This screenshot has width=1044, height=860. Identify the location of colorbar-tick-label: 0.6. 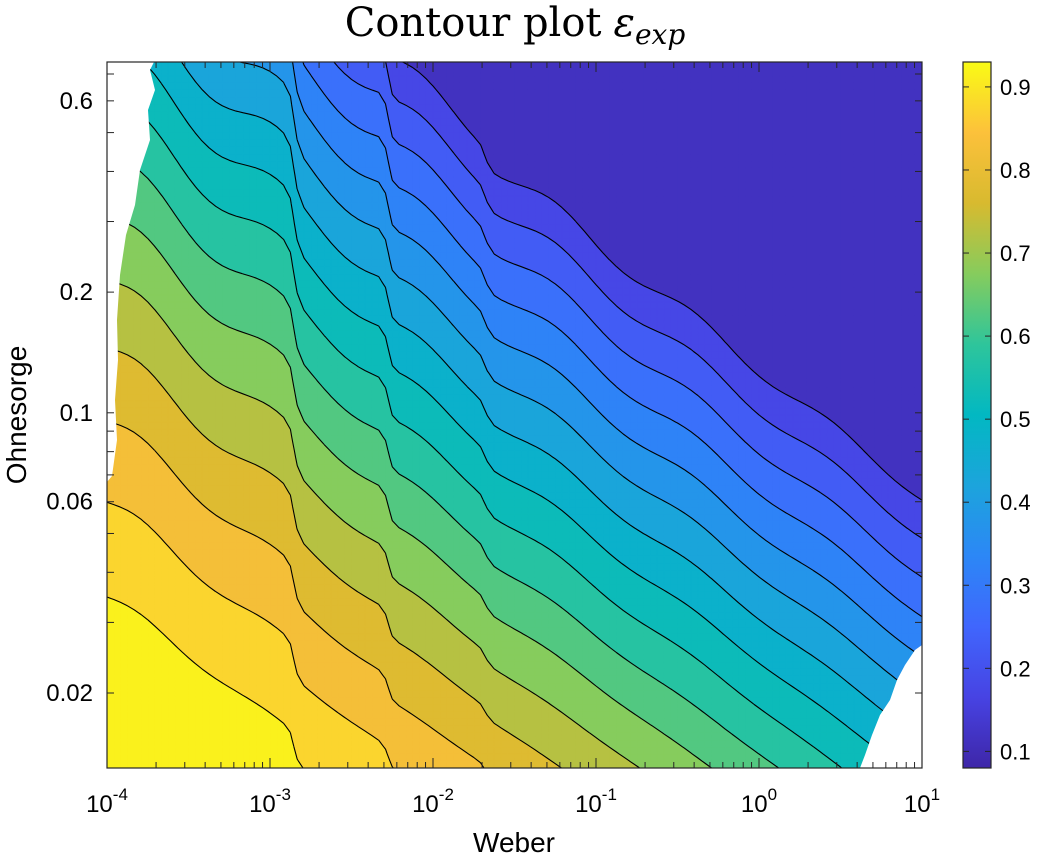
(1015, 336).